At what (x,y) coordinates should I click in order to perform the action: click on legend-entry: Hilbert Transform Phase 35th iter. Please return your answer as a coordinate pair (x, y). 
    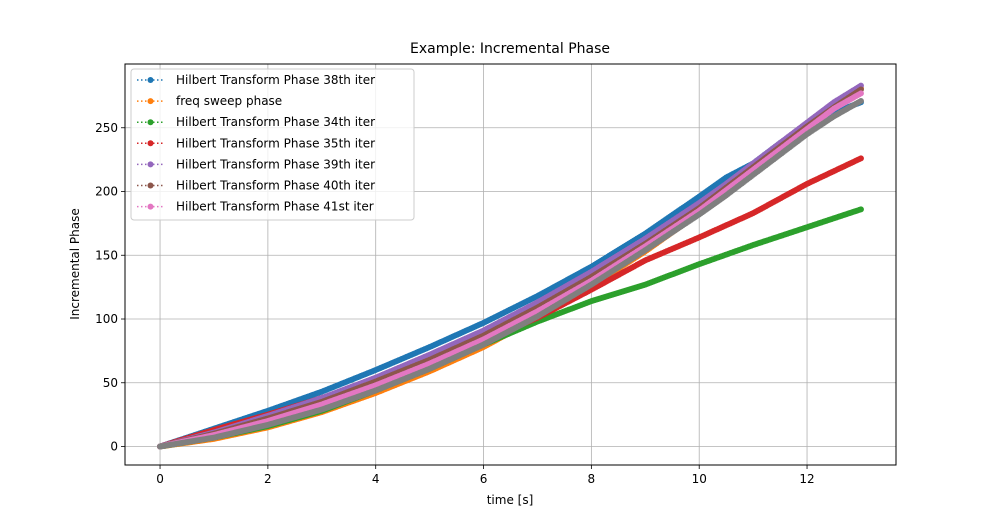
    Looking at the image, I should click on (256, 143).